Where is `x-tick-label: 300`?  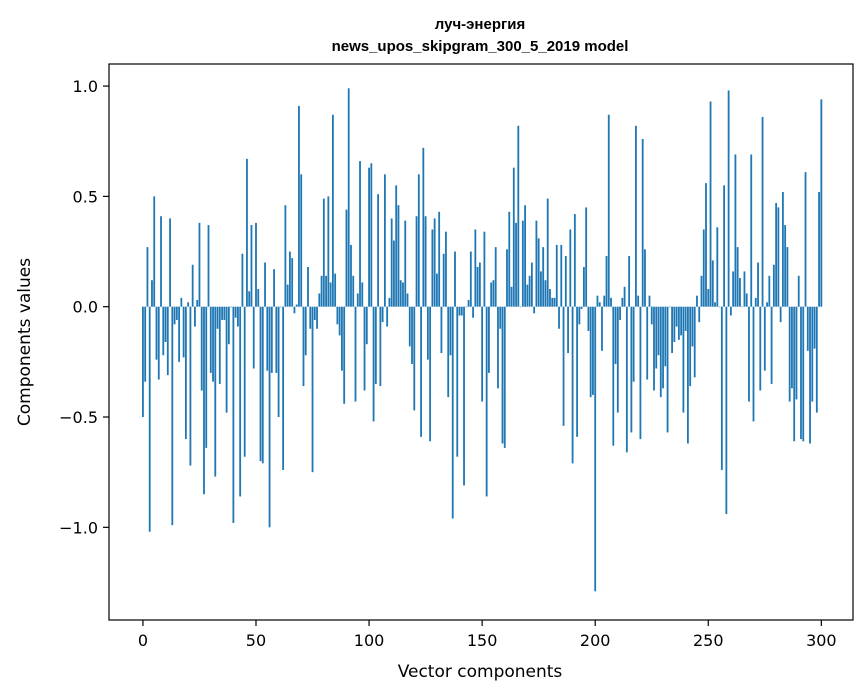 x-tick-label: 300 is located at coordinates (821, 640).